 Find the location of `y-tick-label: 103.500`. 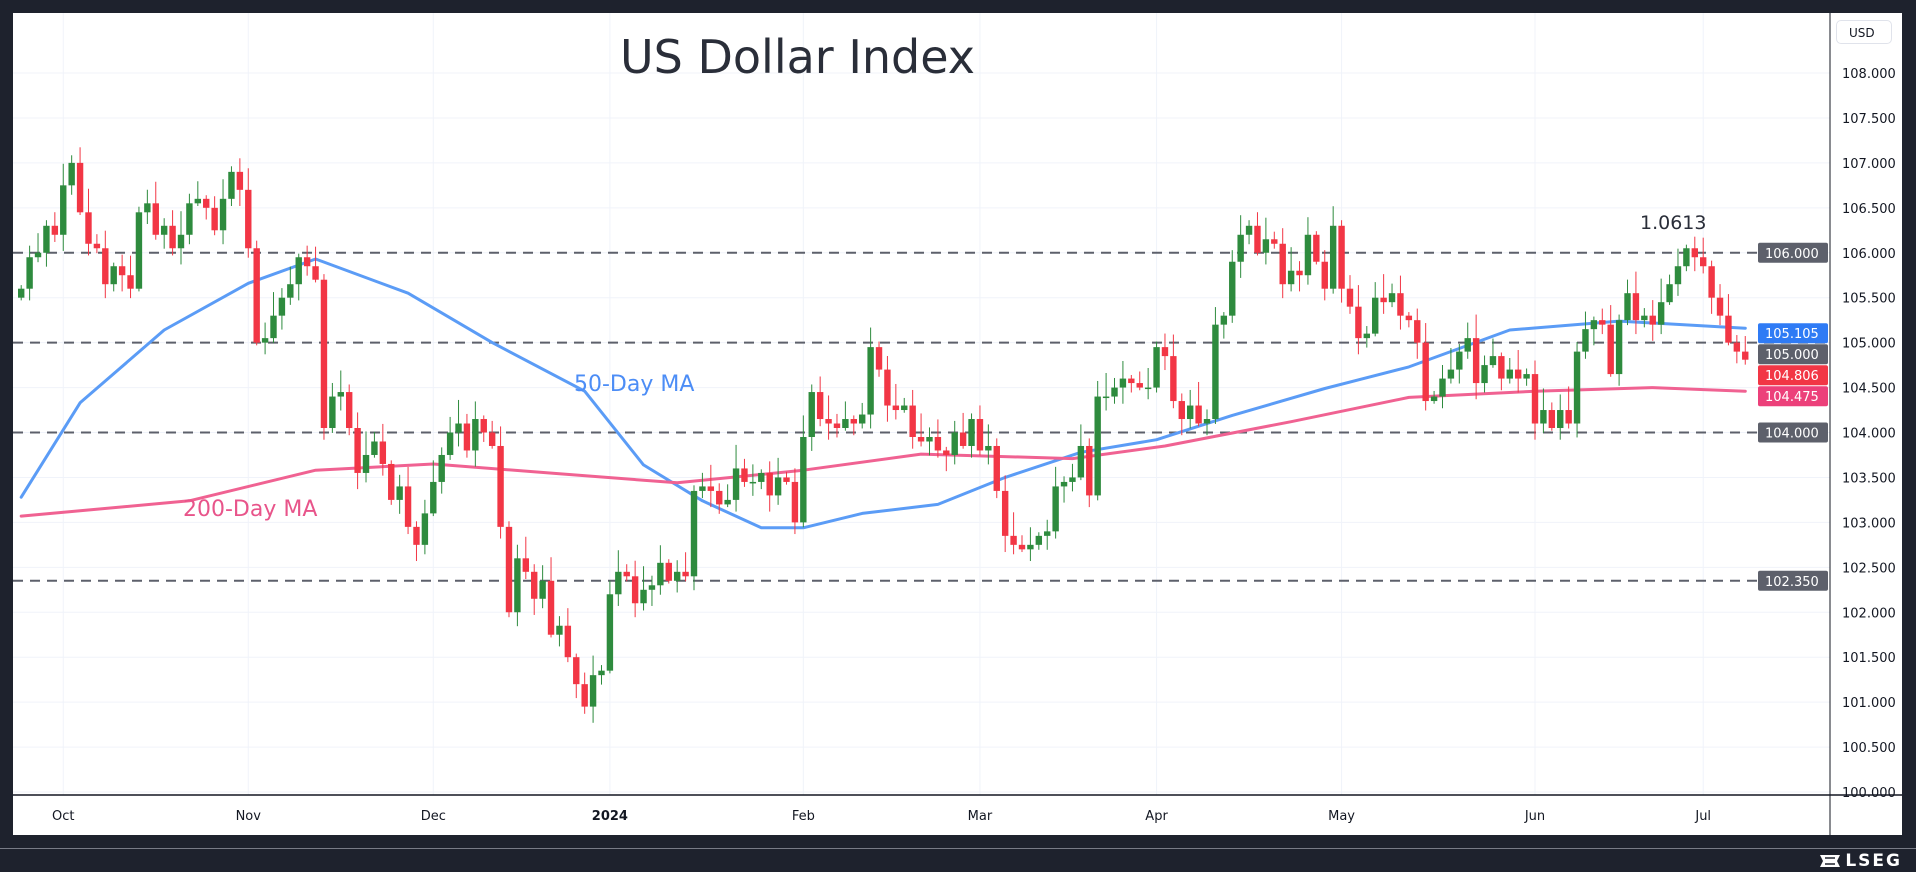

y-tick-label: 103.500 is located at coordinates (1869, 478).